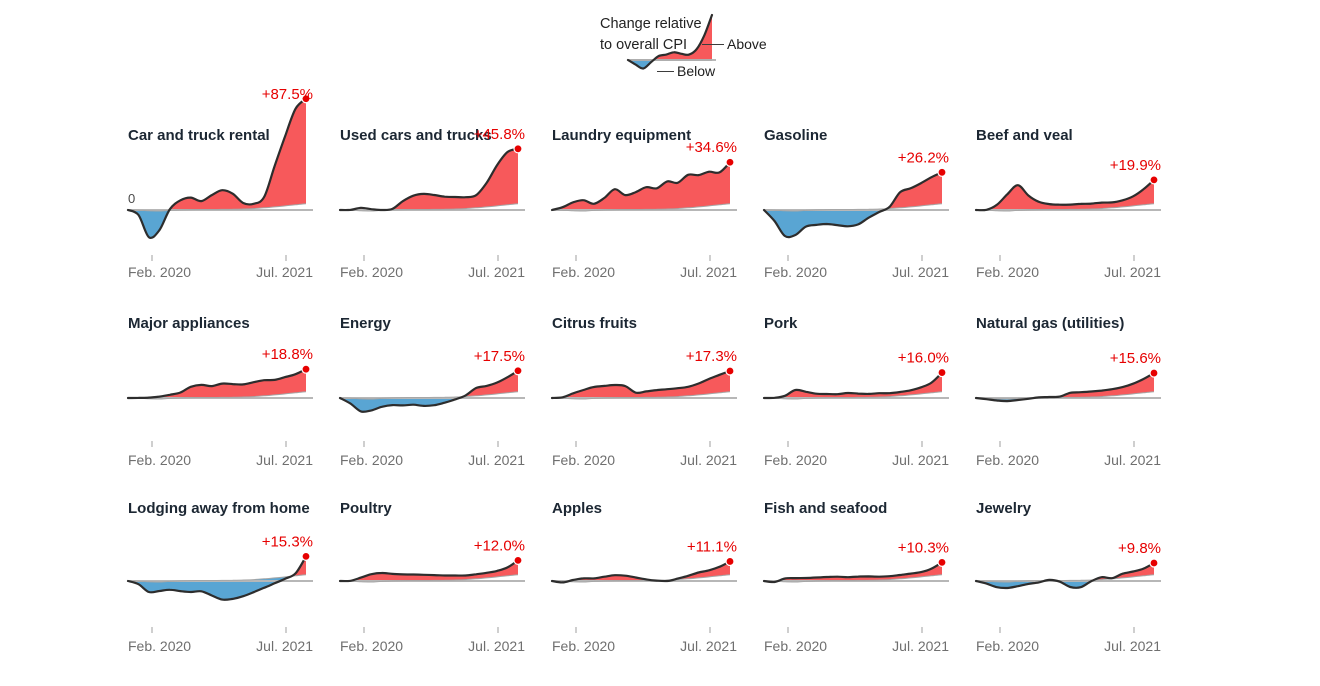 This screenshot has height=686, width=1320. What do you see at coordinates (855, 586) in the screenshot?
I see `chart-cell-fish-and-seafood: Fish and seafood +10.3% Feb. 2020 Jul. 2021` at bounding box center [855, 586].